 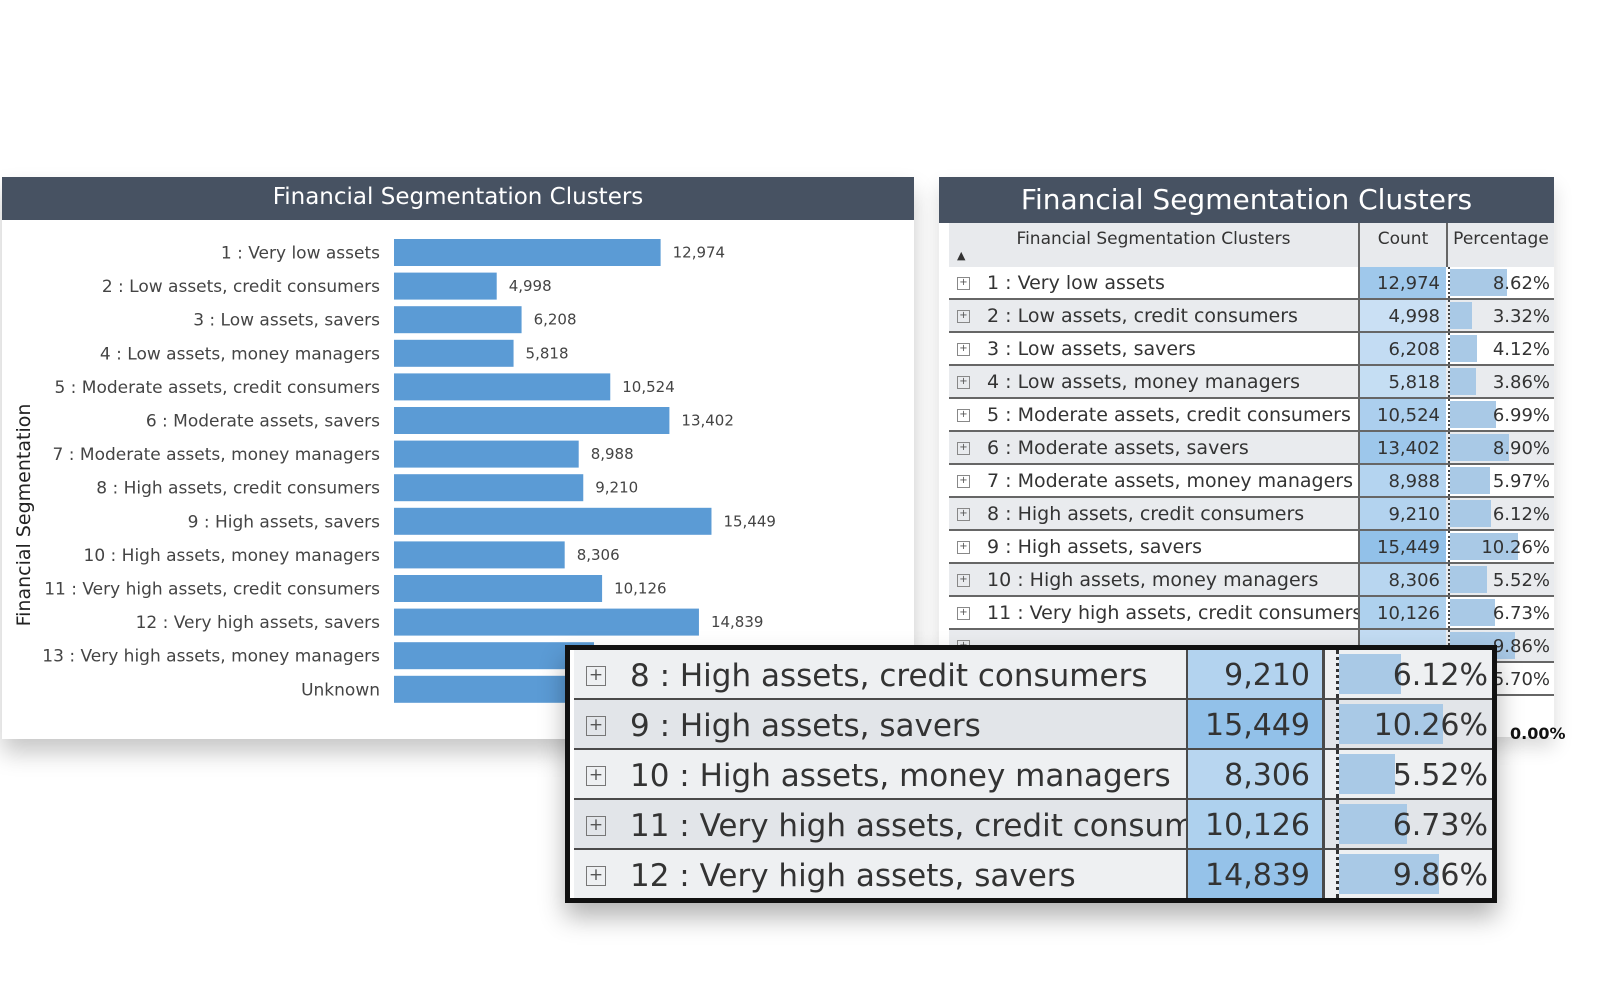 What do you see at coordinates (1501, 612) in the screenshot?
I see `percentage-cell: 6.73%` at bounding box center [1501, 612].